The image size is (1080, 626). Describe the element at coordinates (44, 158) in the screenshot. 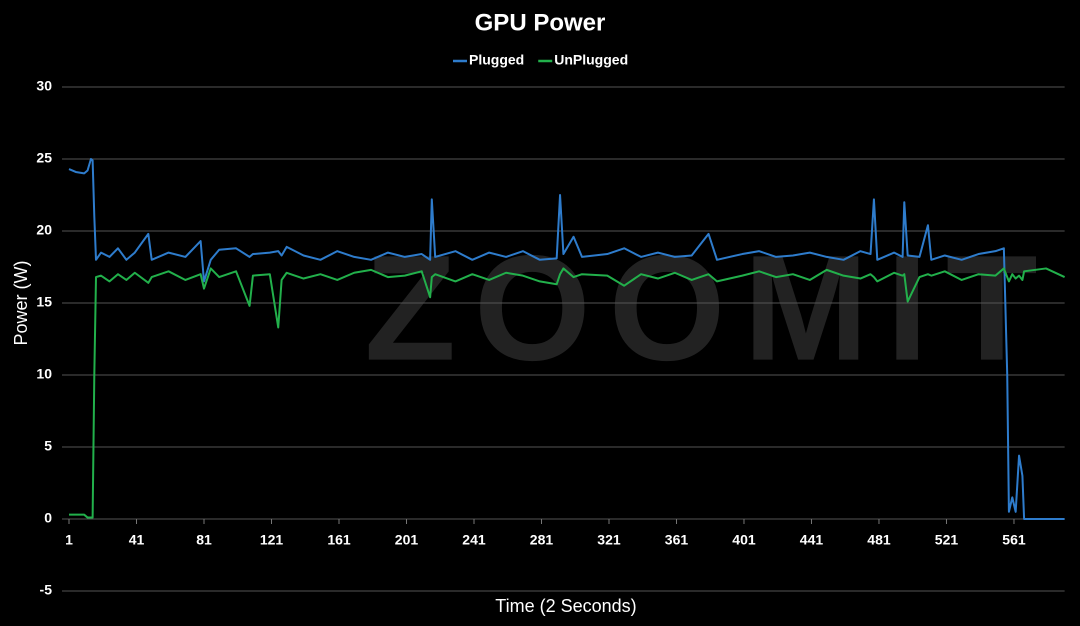

I see `y-tick-label: 25` at that location.